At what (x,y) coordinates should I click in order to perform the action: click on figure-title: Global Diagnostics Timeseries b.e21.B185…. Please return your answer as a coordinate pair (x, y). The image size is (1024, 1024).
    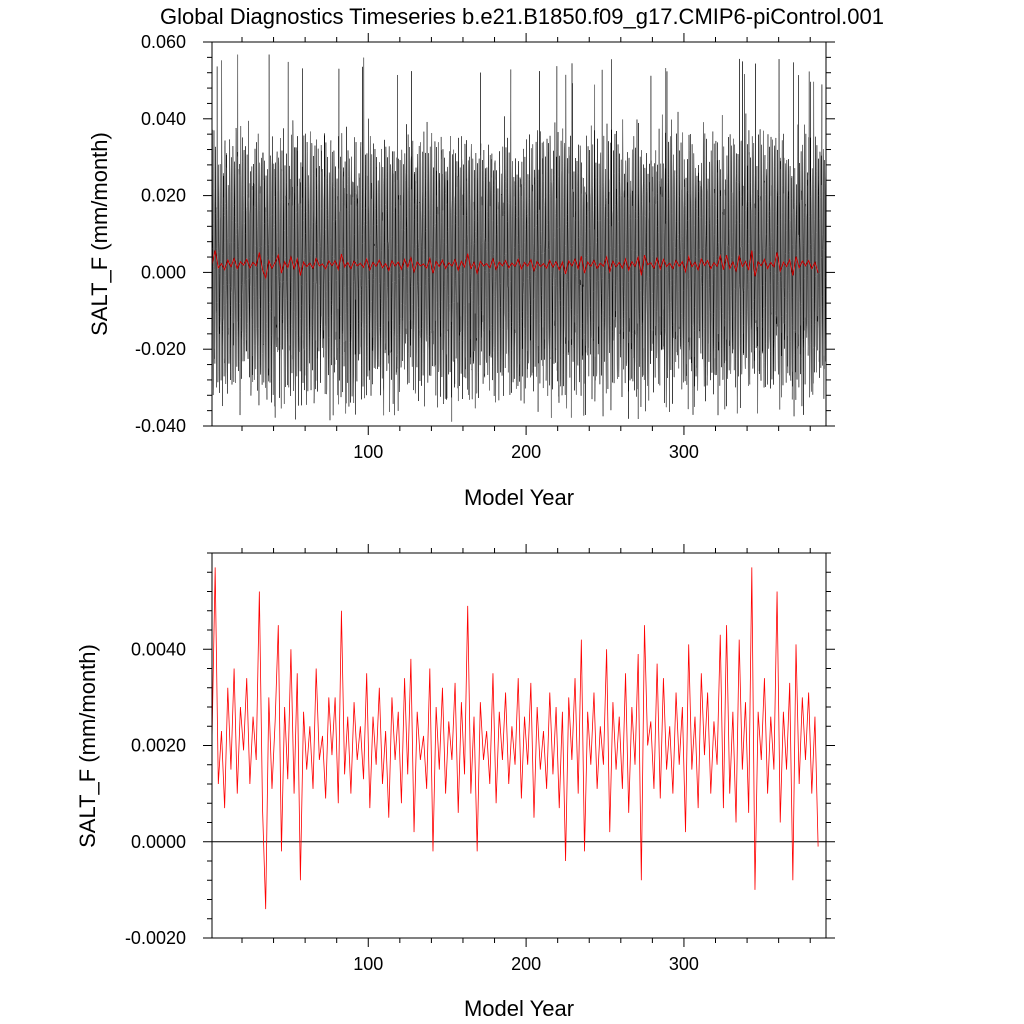
    Looking at the image, I should click on (522, 16).